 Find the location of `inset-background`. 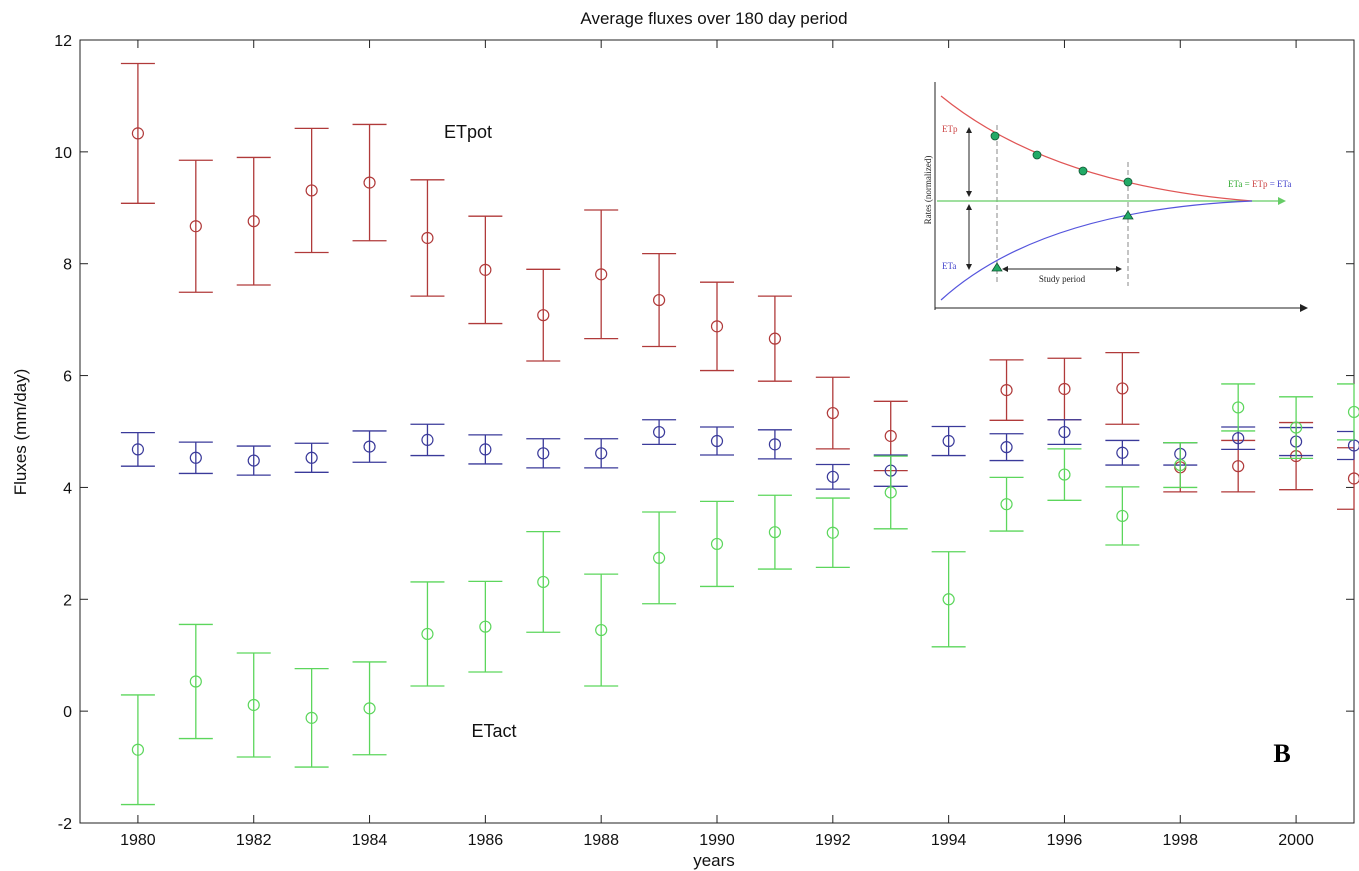

inset-background is located at coordinates (1124, 197).